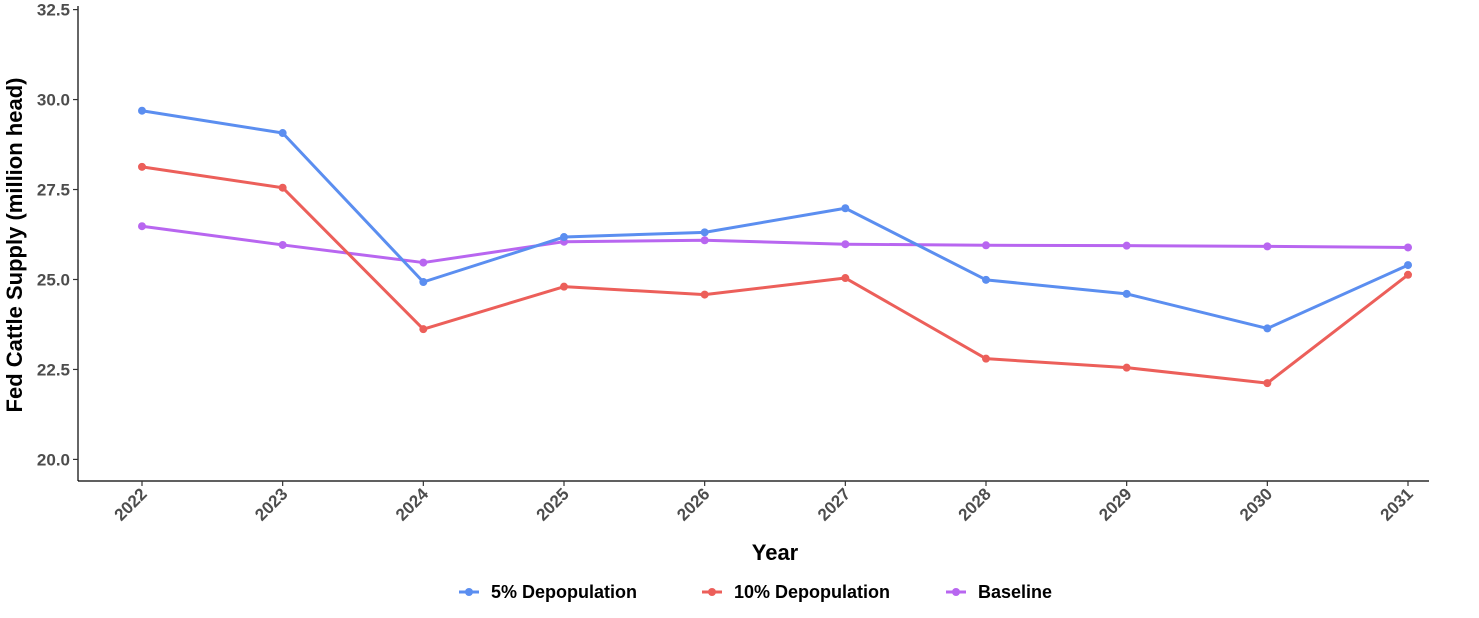 This screenshot has width=1479, height=618. I want to click on legend: 5% Depopulation 10% Depopulation Baseline, so click(755, 592).